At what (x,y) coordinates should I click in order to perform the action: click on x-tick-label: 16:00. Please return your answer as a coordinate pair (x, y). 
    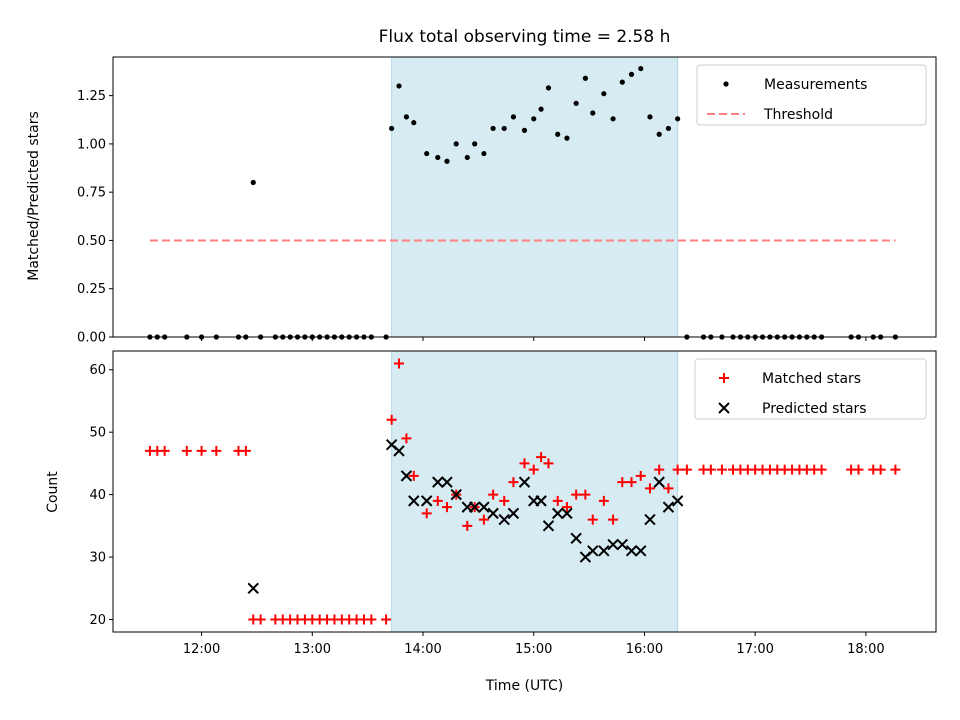
    Looking at the image, I should click on (644, 649).